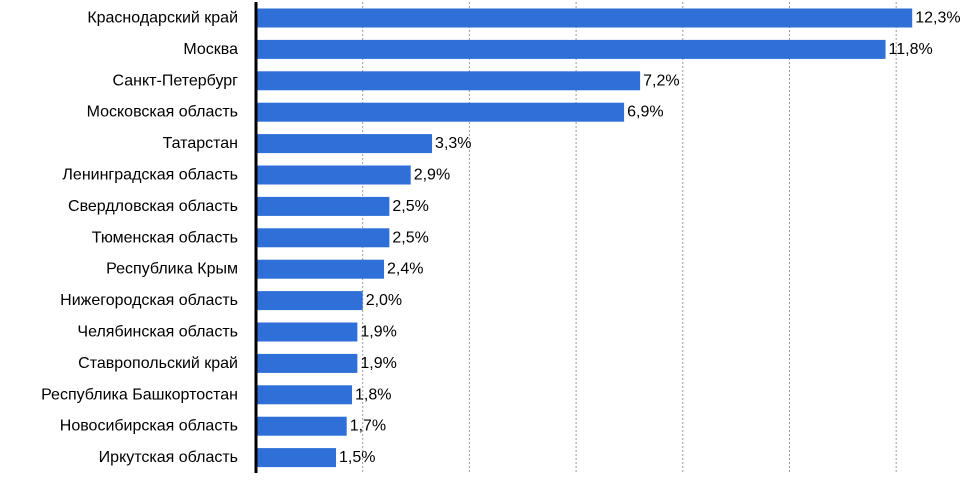  I want to click on category-label-1: Москва, so click(210, 49).